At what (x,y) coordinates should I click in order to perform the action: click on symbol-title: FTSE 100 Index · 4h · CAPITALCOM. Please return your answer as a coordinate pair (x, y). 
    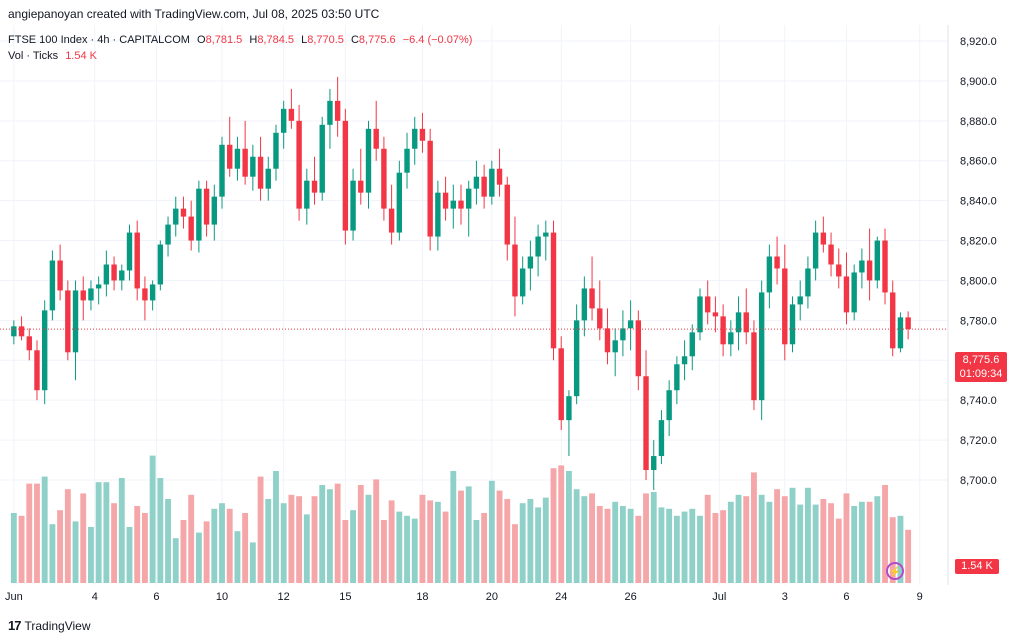
    Looking at the image, I should click on (99, 40).